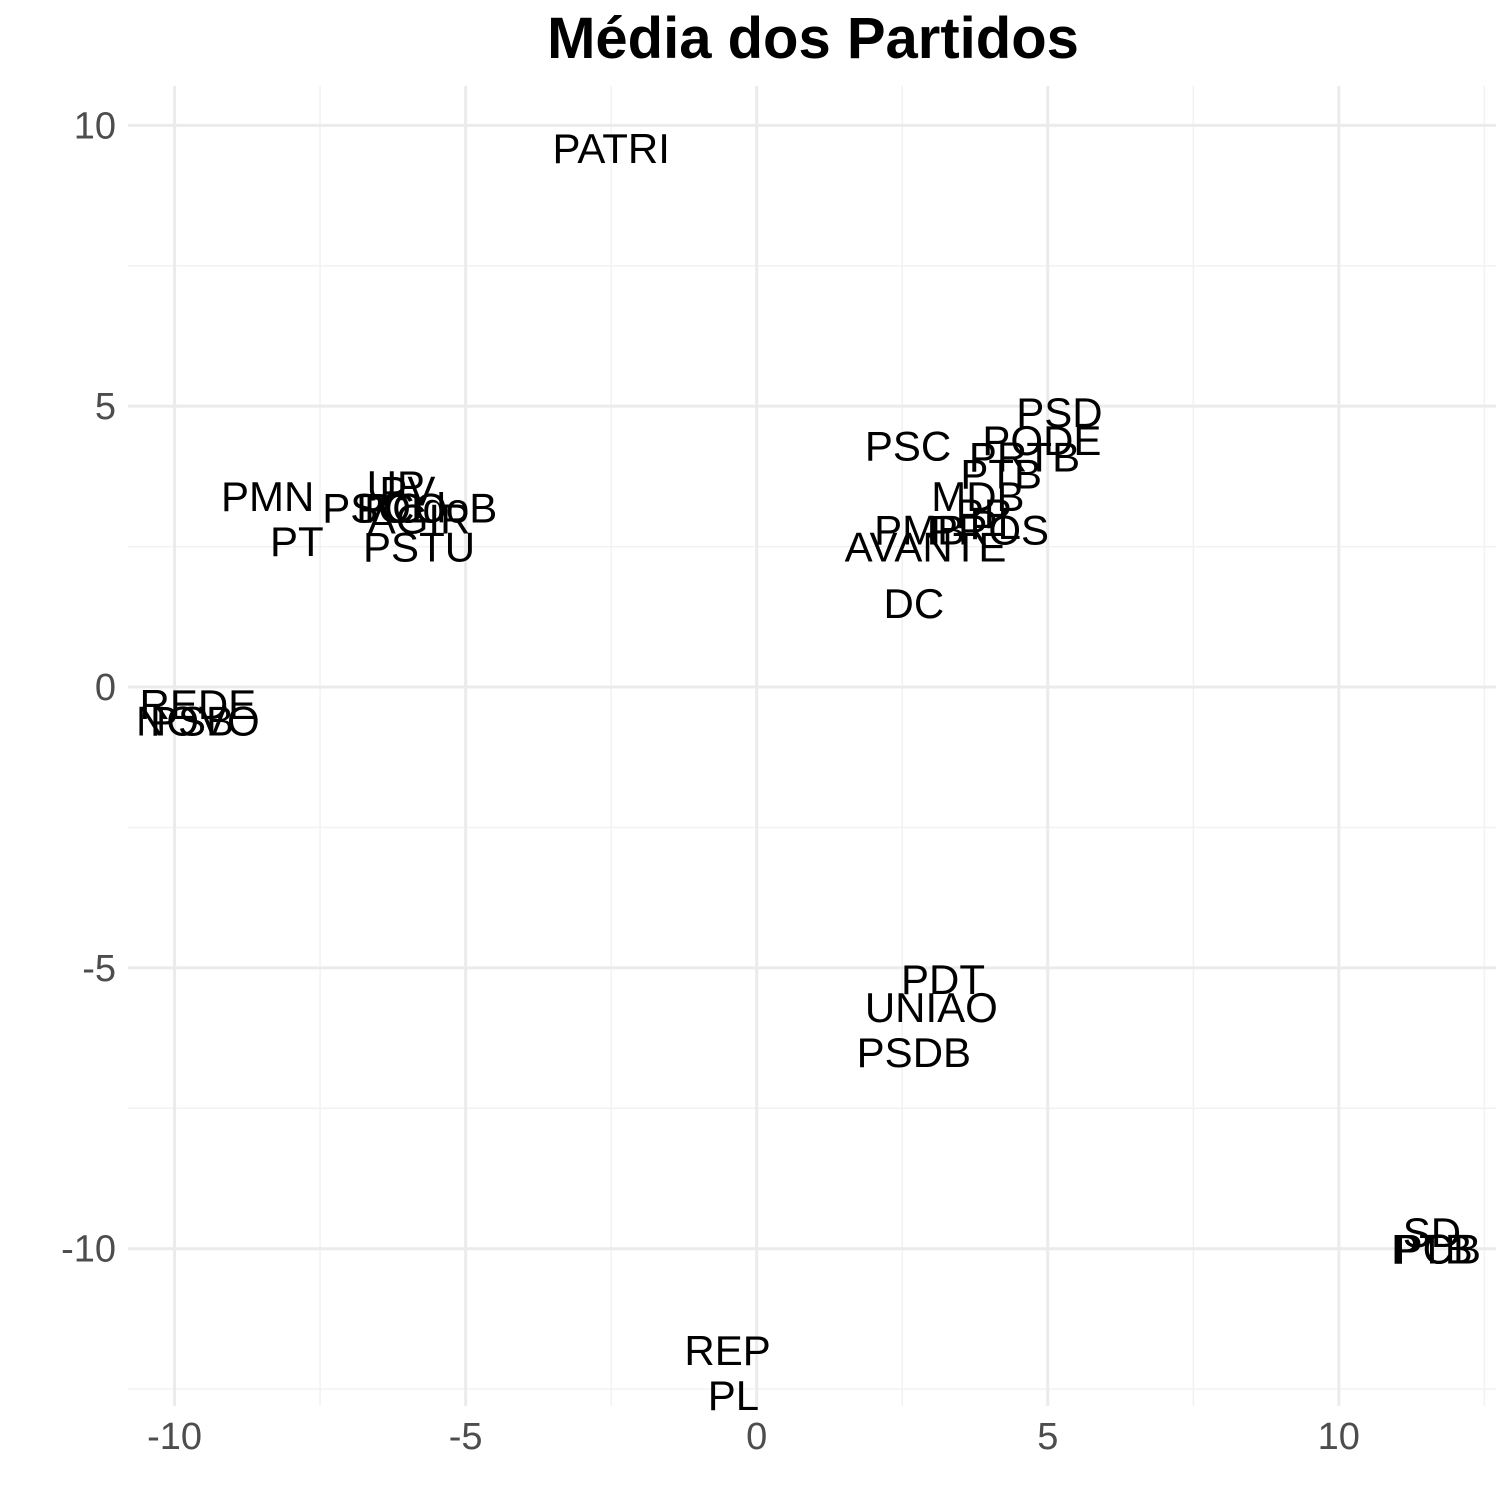 Image resolution: width=1512 pixels, height=1512 pixels. I want to click on point-label: MDB, so click(977, 496).